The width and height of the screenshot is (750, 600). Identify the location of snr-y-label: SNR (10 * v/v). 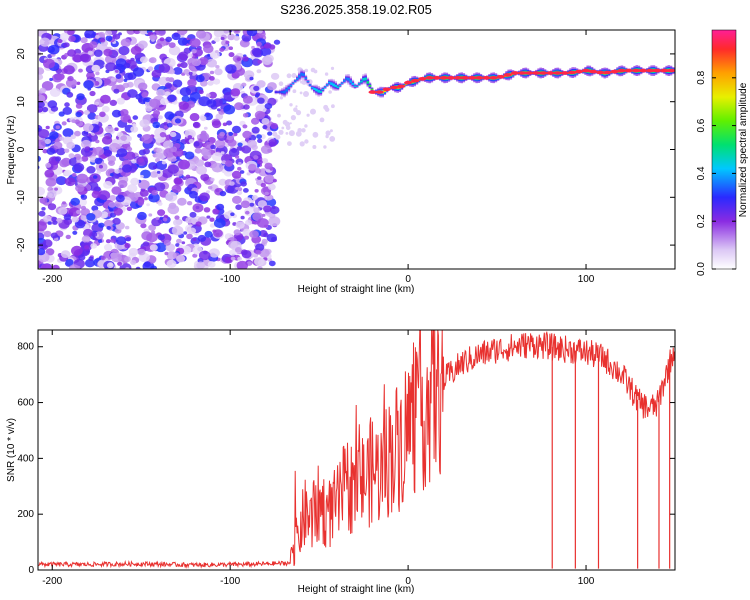
(11, 450).